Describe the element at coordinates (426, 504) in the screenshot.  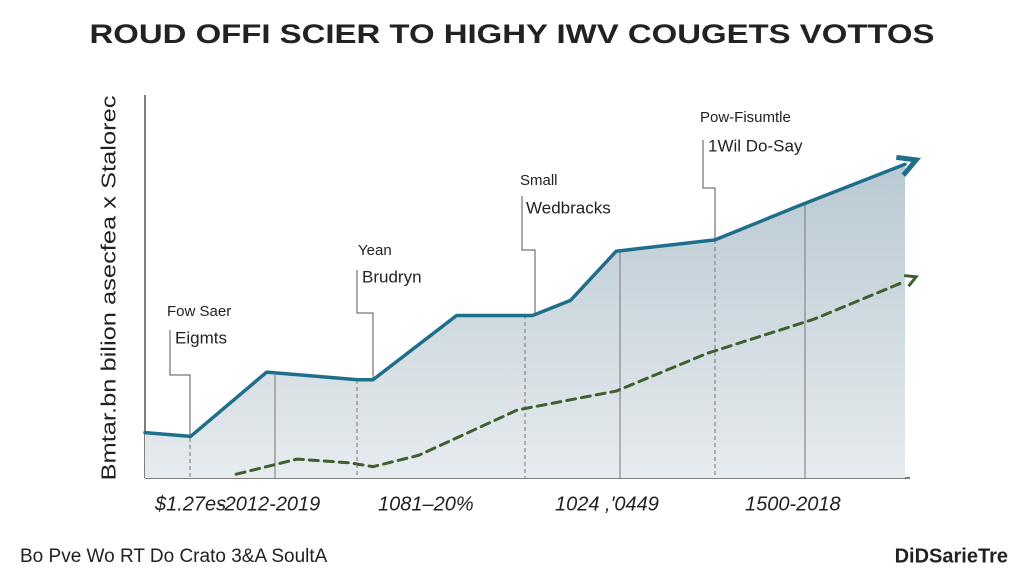
I see `x-label: 1081–20%` at that location.